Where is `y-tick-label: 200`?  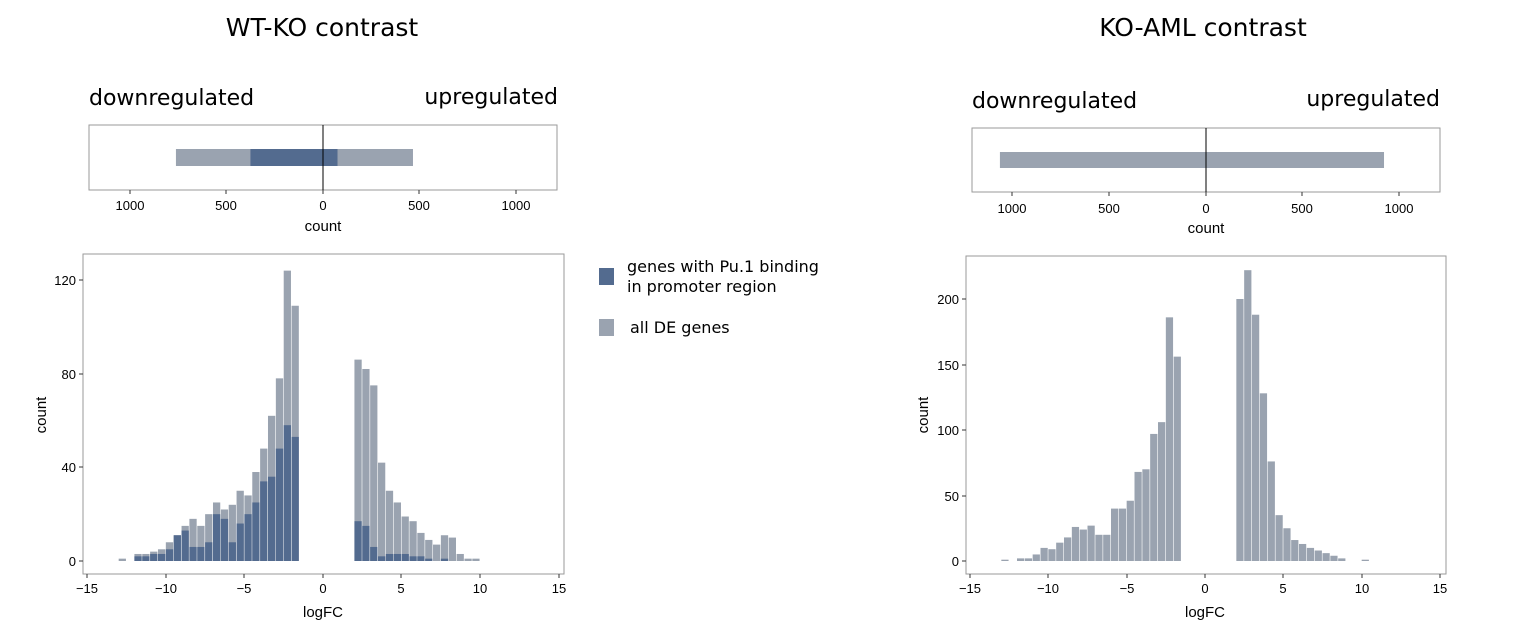
y-tick-label: 200 is located at coordinates (948, 299).